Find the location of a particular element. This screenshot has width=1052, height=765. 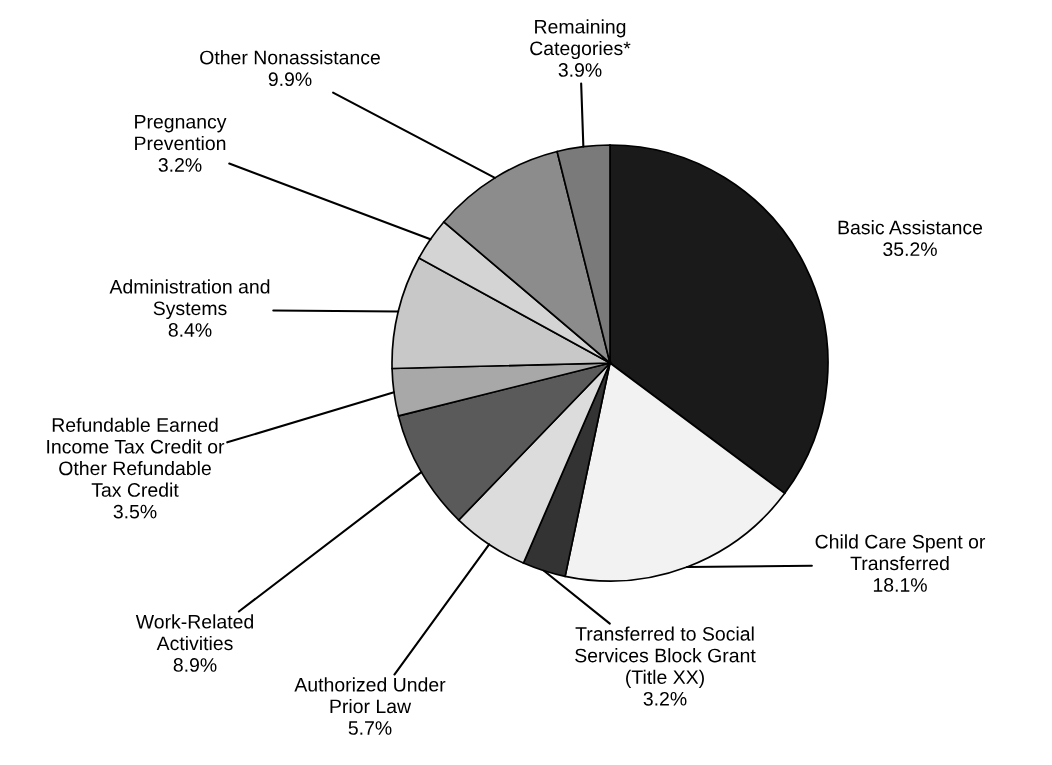

slice-label: Remaining Categories* is located at coordinates (580, 39).